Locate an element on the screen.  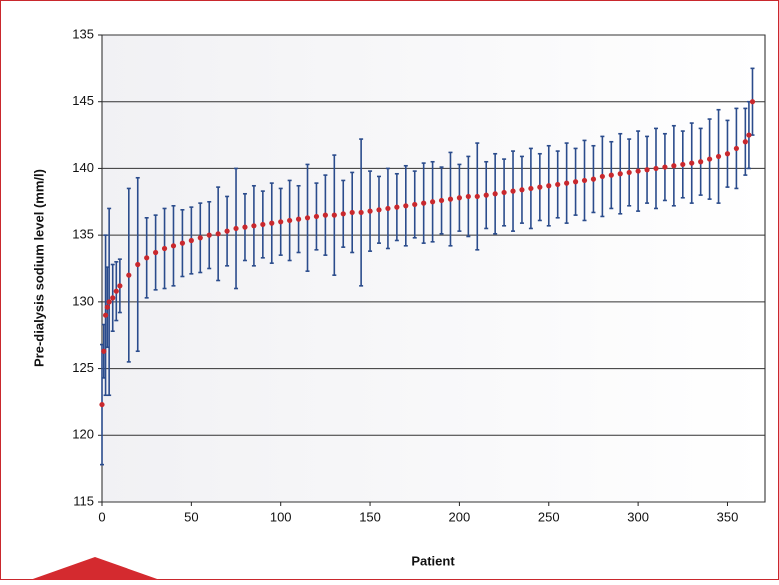
y-tick-label: 145 is located at coordinates (83, 100).